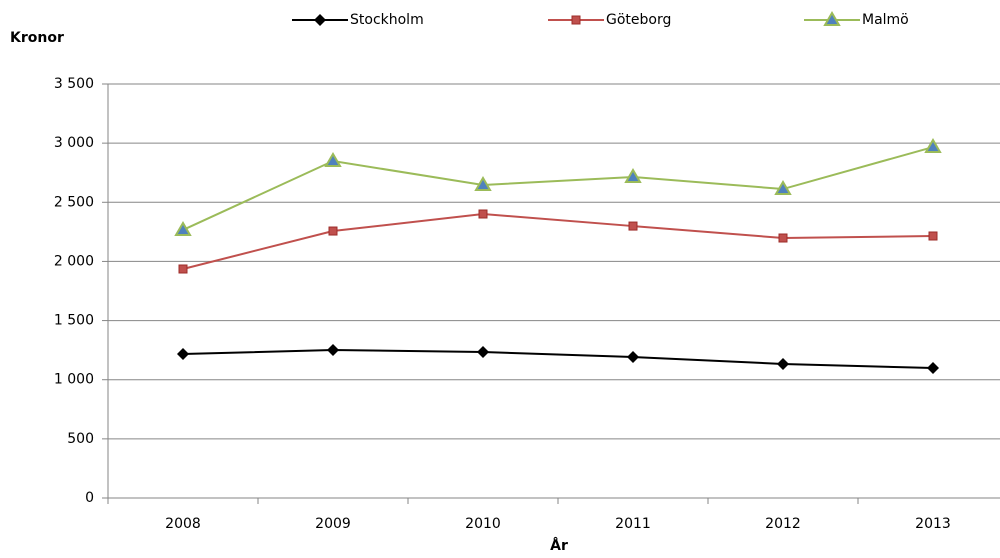 This screenshot has width=1000, height=558. Describe the element at coordinates (37, 38) in the screenshot. I see `y-axis-label: Kronor` at that location.